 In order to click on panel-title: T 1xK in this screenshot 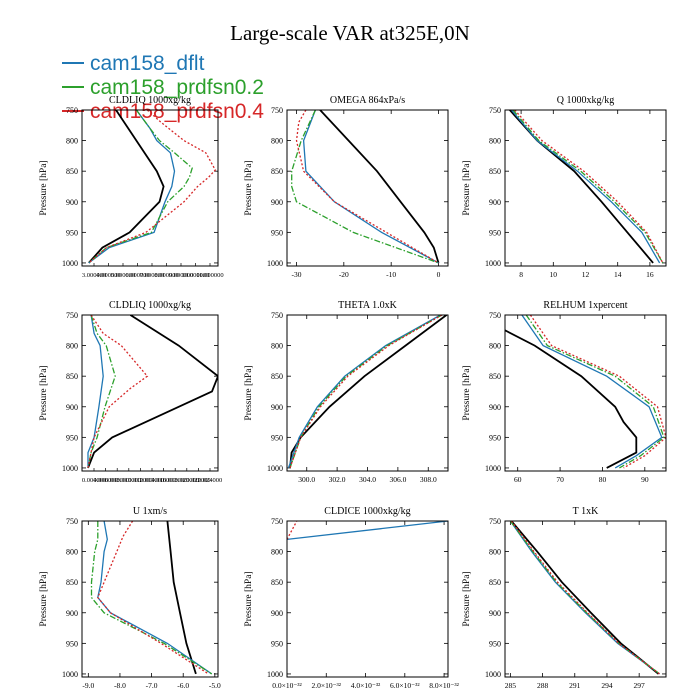, I will do `click(586, 511)`.